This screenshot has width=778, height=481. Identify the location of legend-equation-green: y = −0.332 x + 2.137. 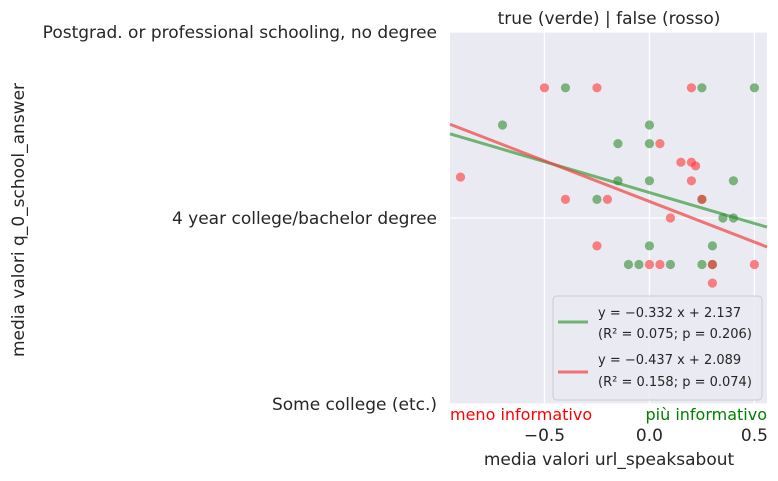
(669, 313).